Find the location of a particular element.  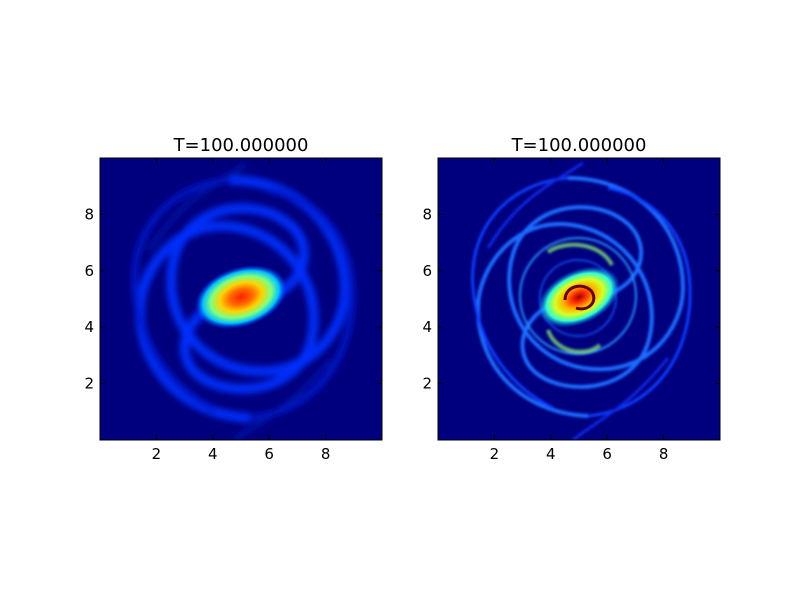

vortex-core-spiral is located at coordinates (579, 297).